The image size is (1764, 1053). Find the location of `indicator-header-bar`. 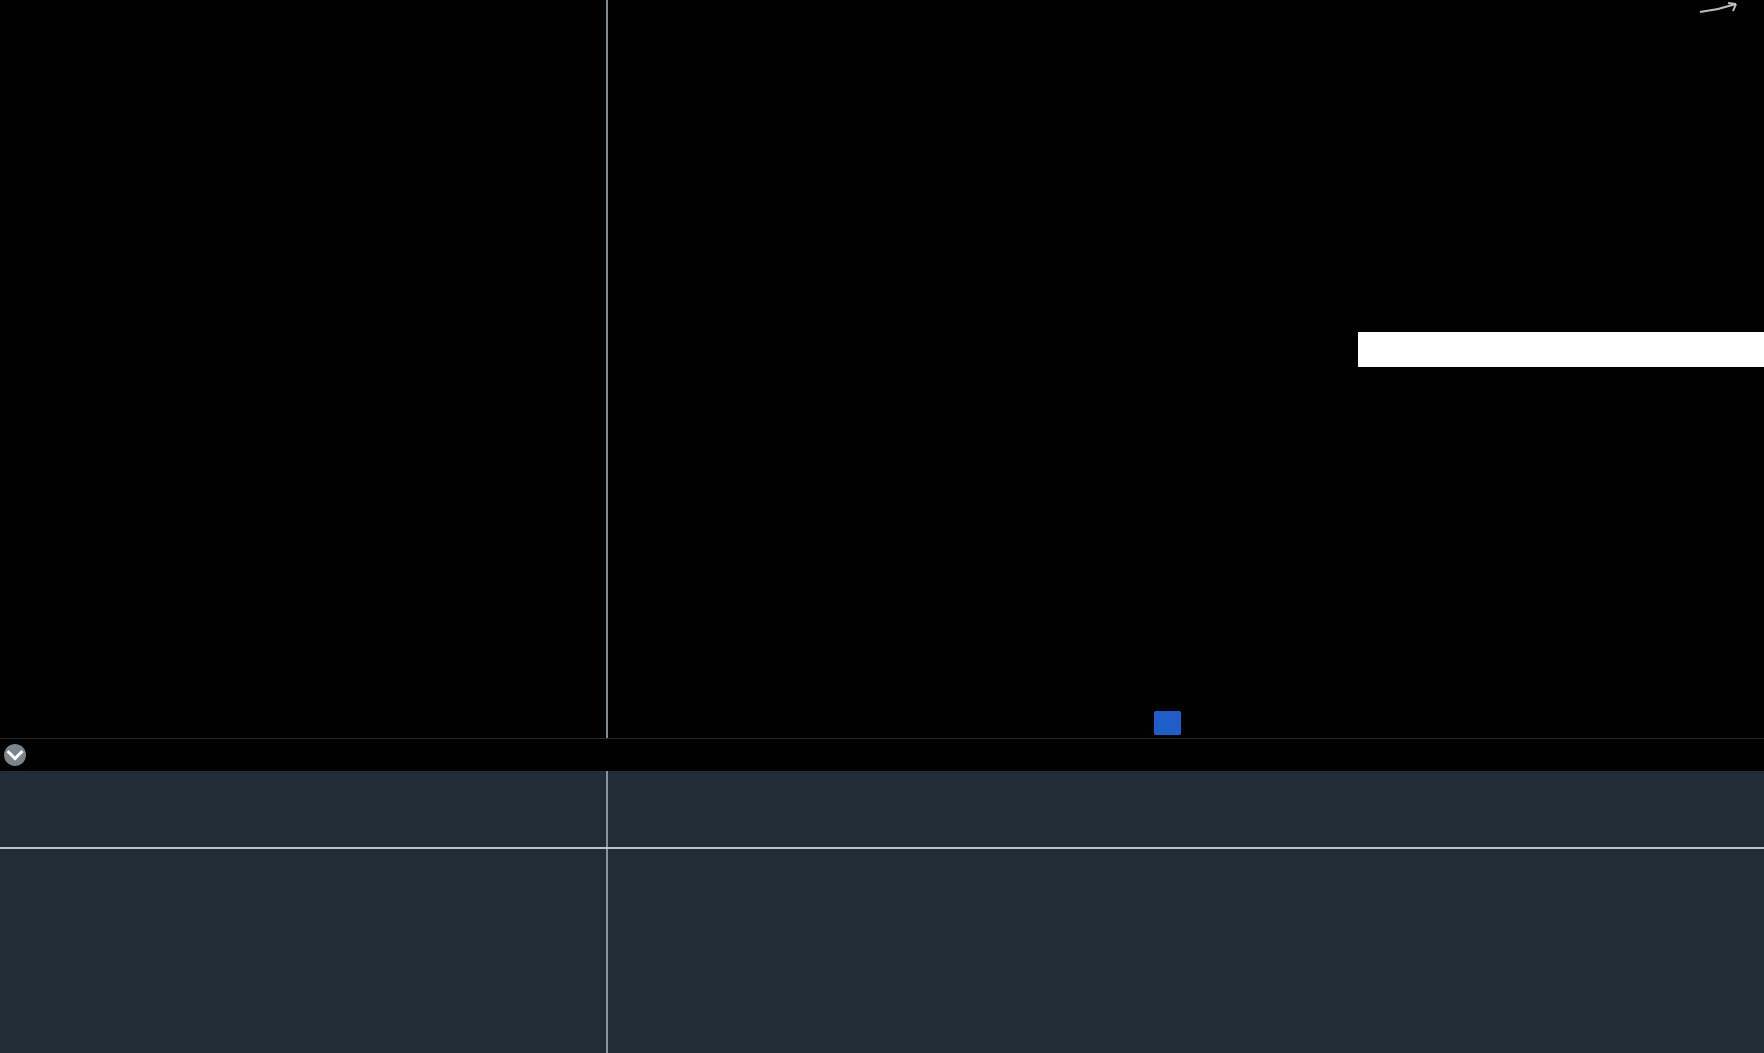

indicator-header-bar is located at coordinates (882, 754).